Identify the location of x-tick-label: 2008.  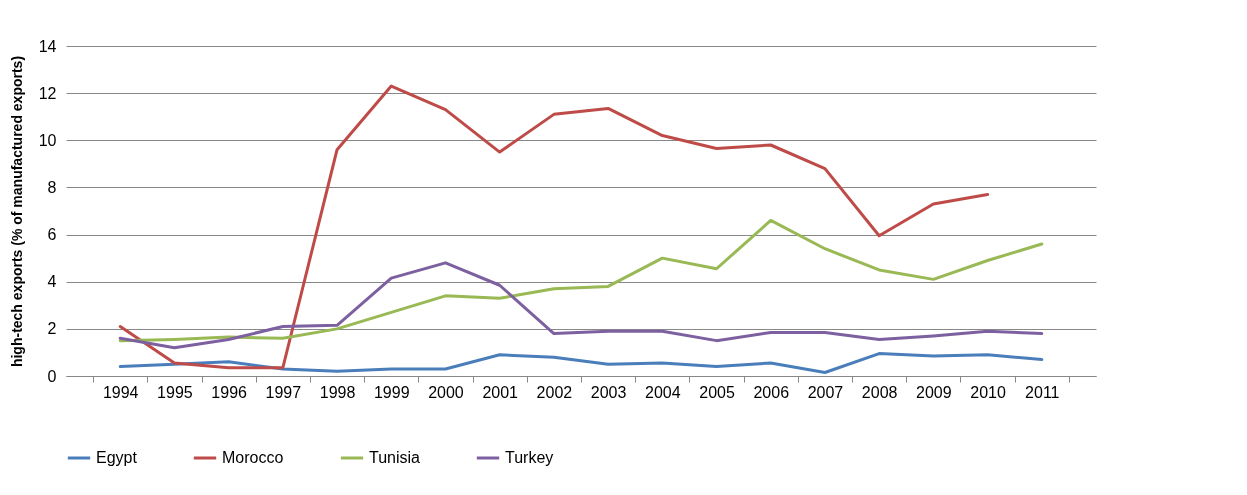
(879, 392).